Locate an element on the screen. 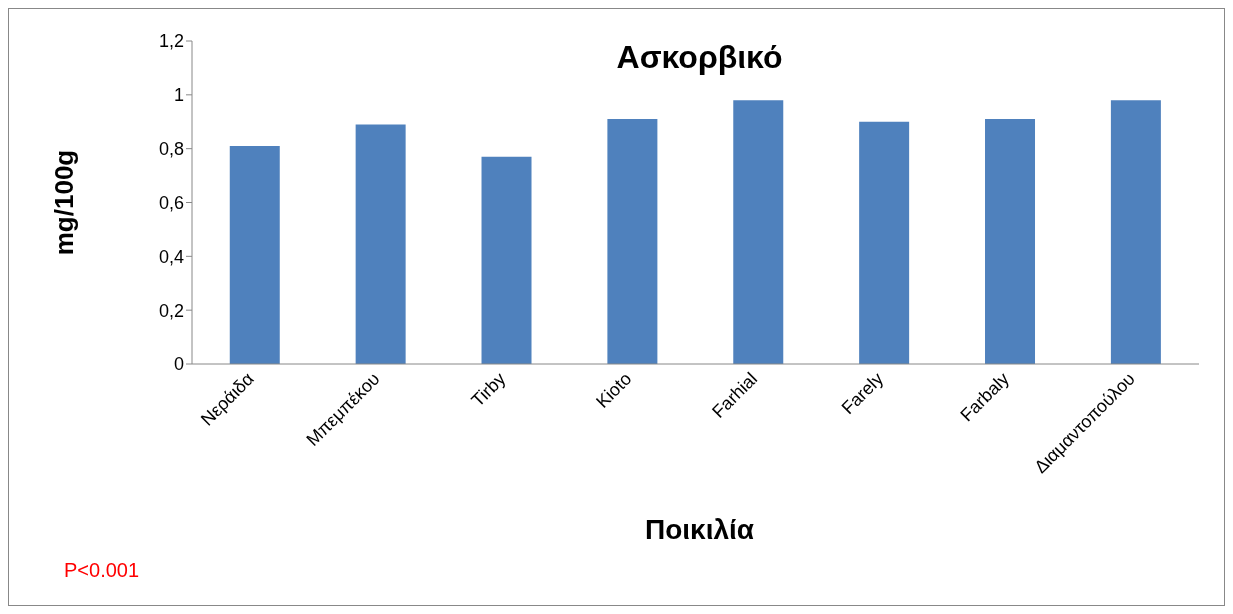 The image size is (1233, 614). y-tick-label: 0 is located at coordinates (178, 364).